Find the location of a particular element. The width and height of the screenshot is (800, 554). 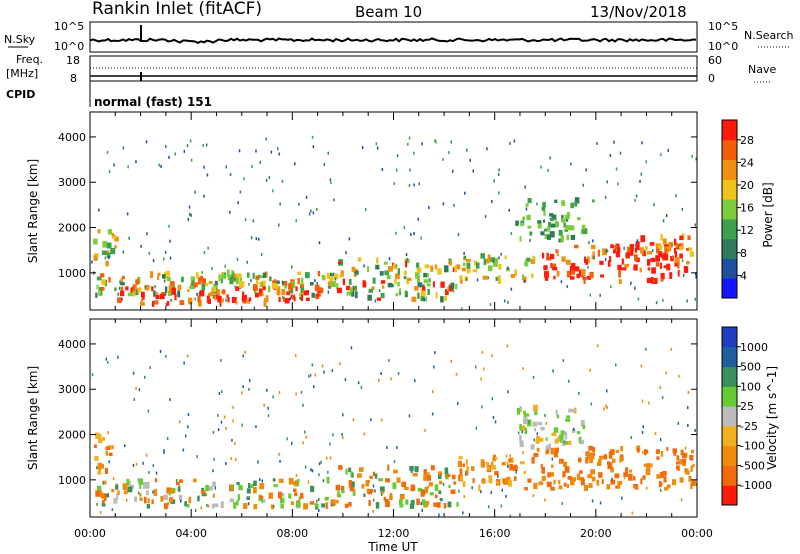

cpid-label: CPID is located at coordinates (20, 94).